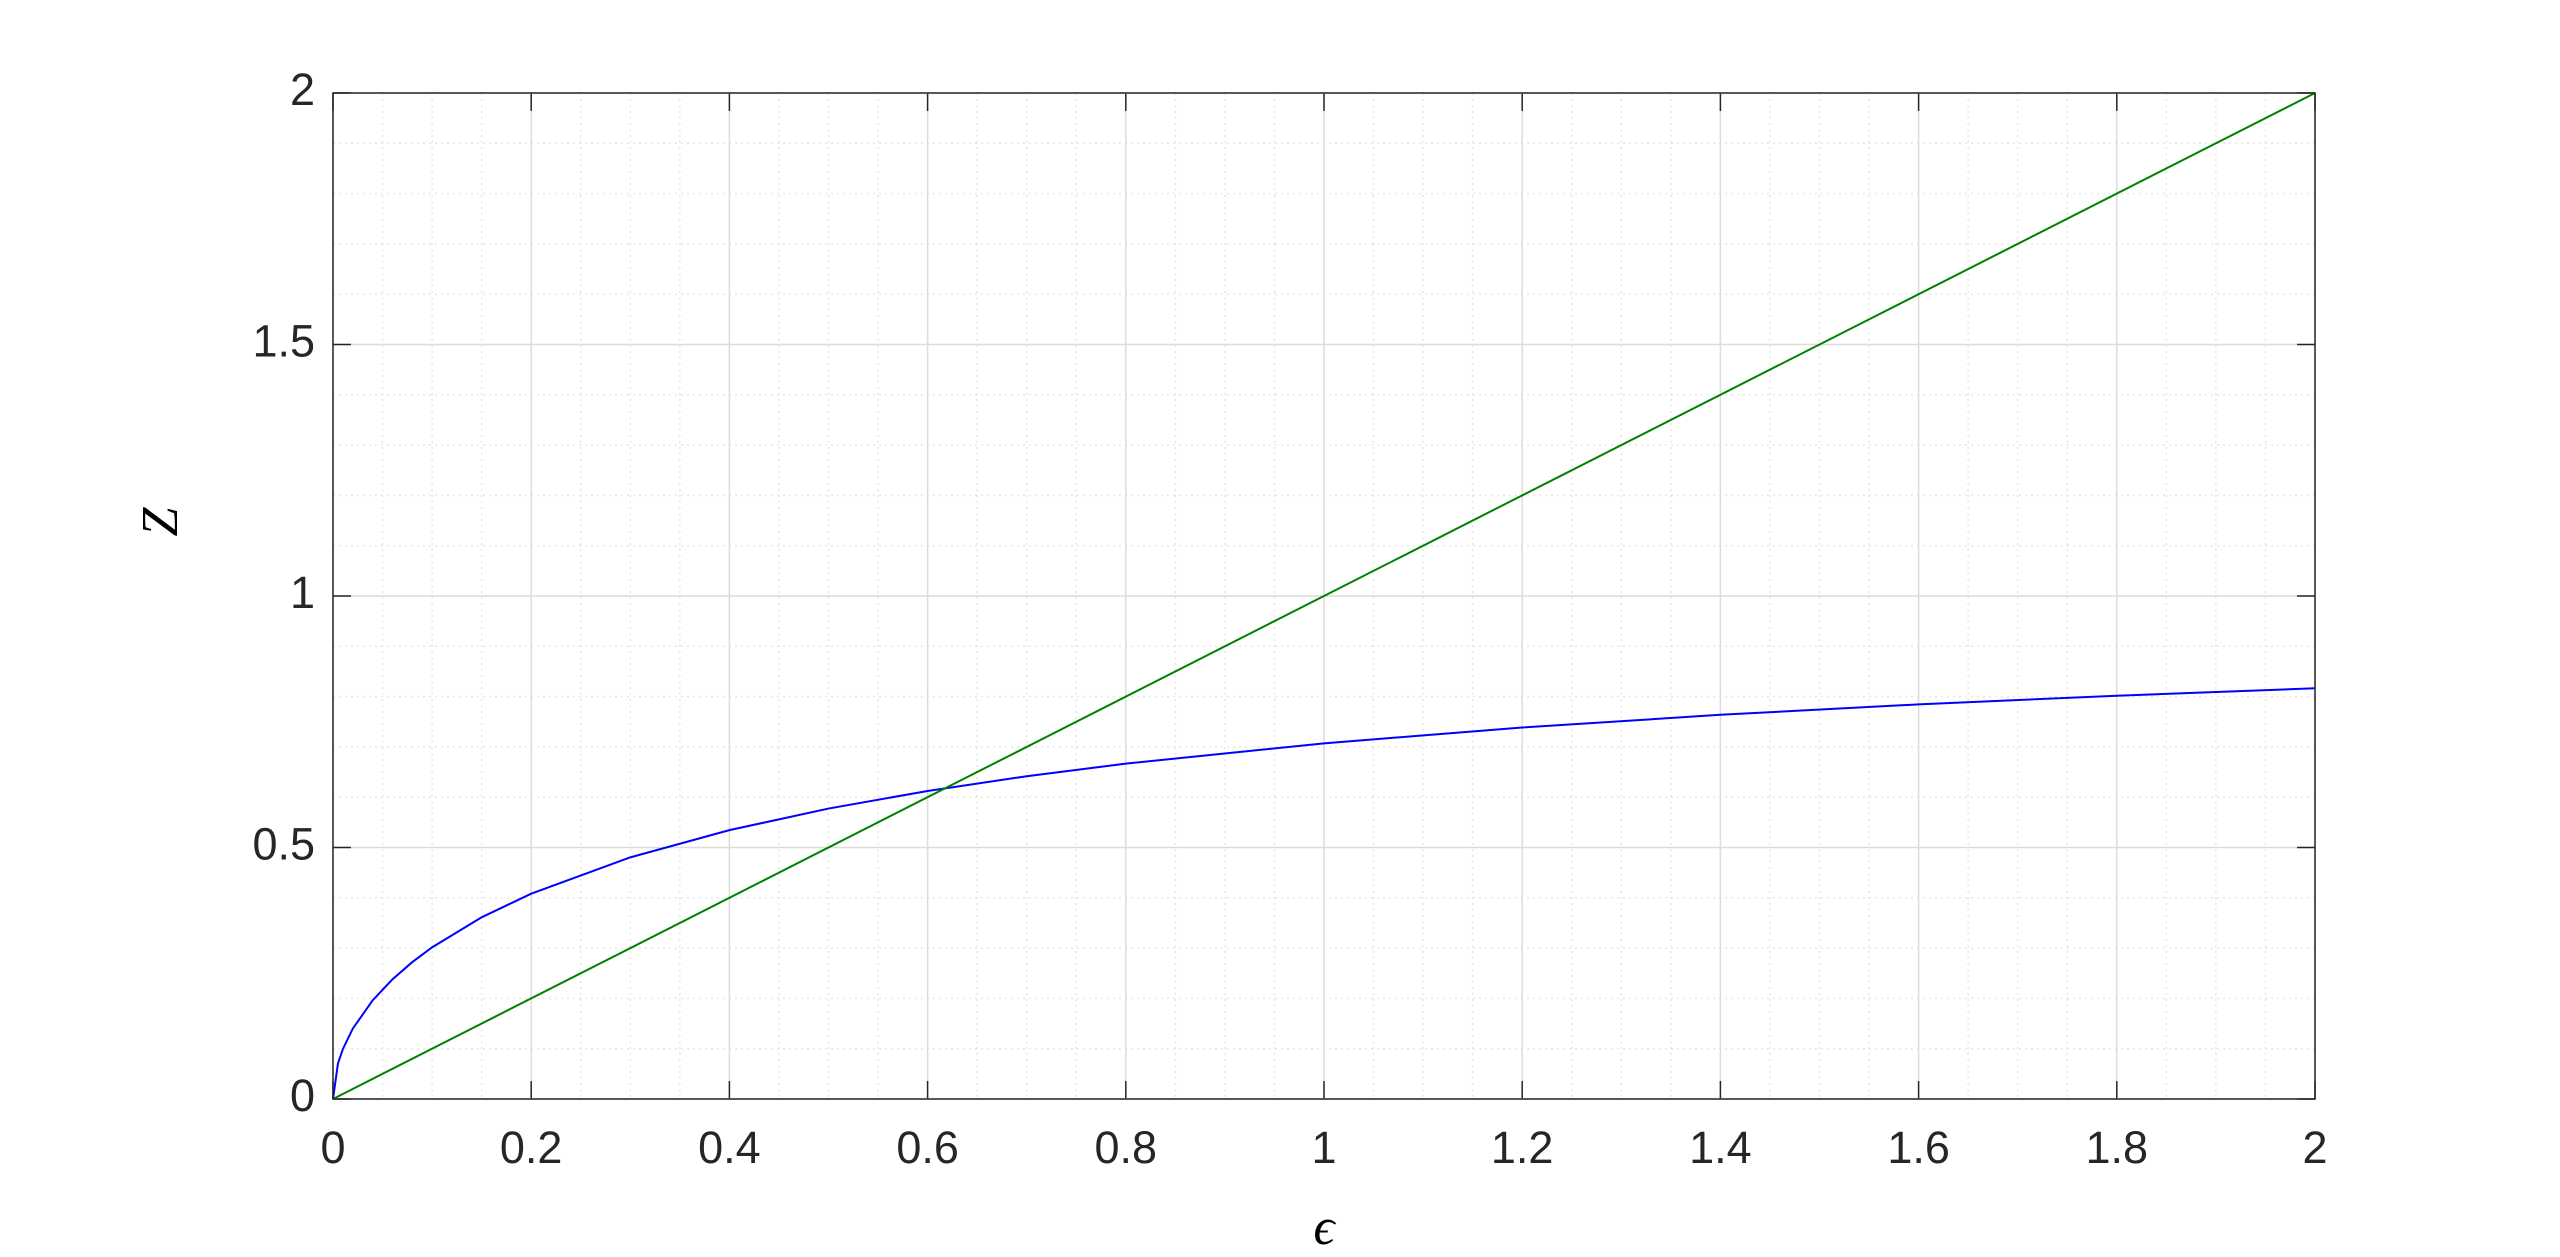 The height and width of the screenshot is (1257, 2560). I want to click on x-tick-label: 0.2, so click(531, 1147).